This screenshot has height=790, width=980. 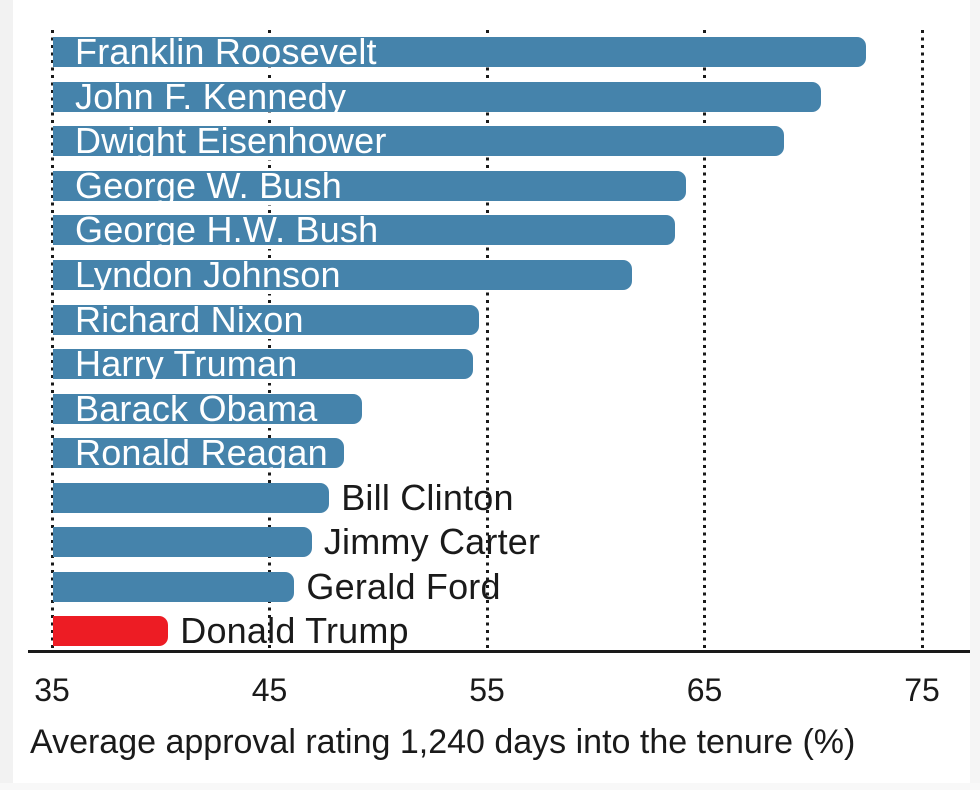 What do you see at coordinates (487, 690) in the screenshot?
I see `x-tick-label-55: 55` at bounding box center [487, 690].